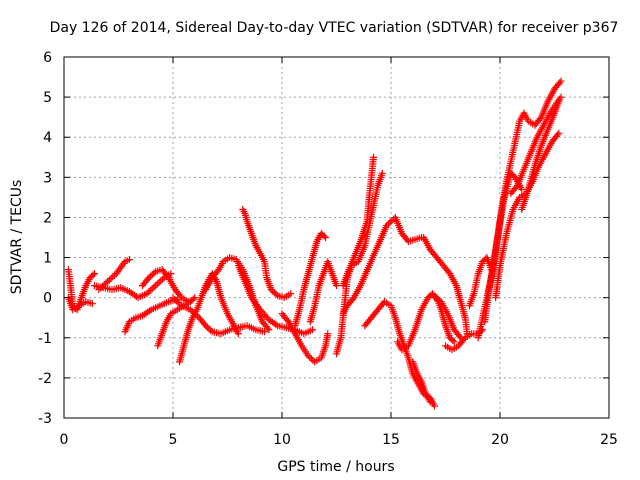  I want to click on x-tick-label: 0, so click(64, 440).